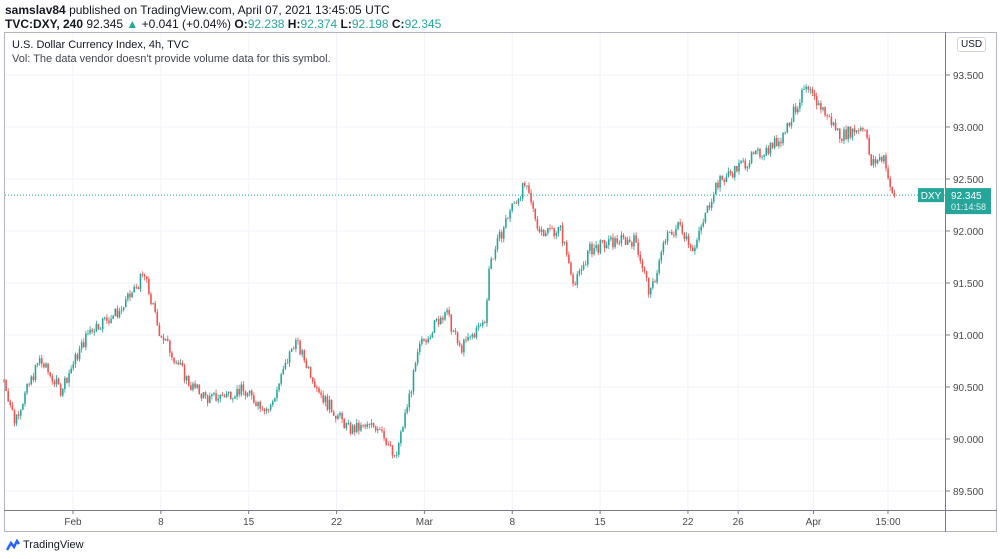 This screenshot has width=1000, height=559. What do you see at coordinates (968, 128) in the screenshot?
I see `y-tick-label: 93.000` at bounding box center [968, 128].